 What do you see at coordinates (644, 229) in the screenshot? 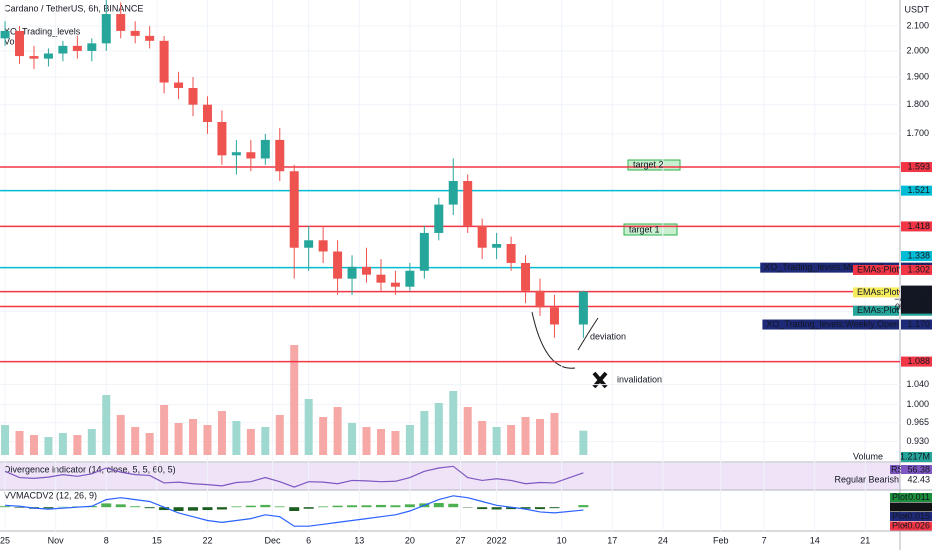
I see `annotation: target 1` at bounding box center [644, 229].